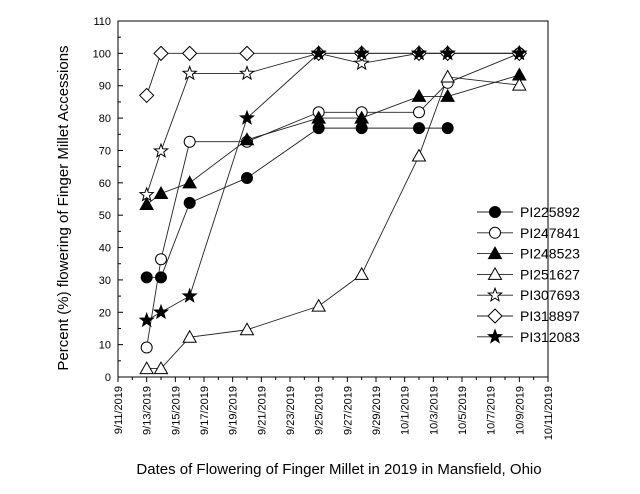 This screenshot has width=640, height=494. What do you see at coordinates (333, 74) in the screenshot?
I see `series-line-pi318897` at bounding box center [333, 74].